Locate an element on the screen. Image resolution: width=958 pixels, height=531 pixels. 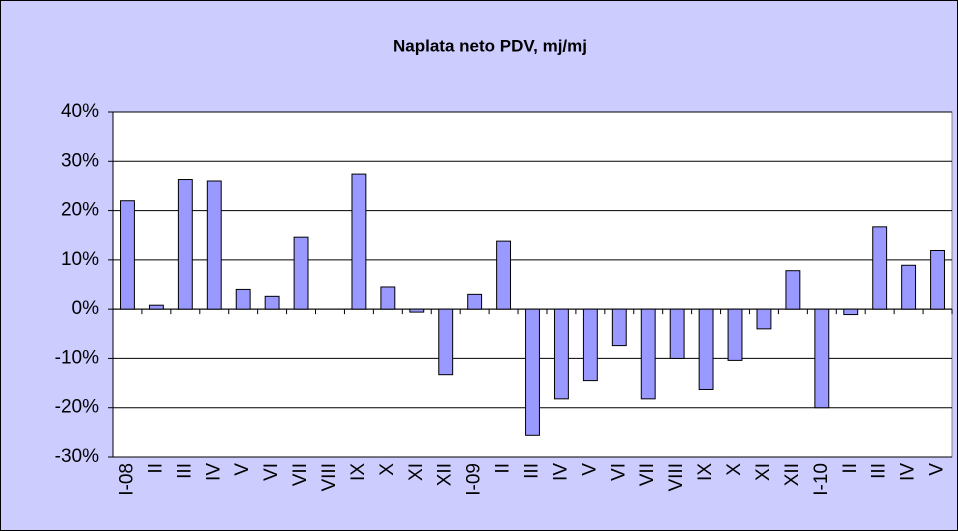
y-tick-label: -20% is located at coordinates (77, 407).